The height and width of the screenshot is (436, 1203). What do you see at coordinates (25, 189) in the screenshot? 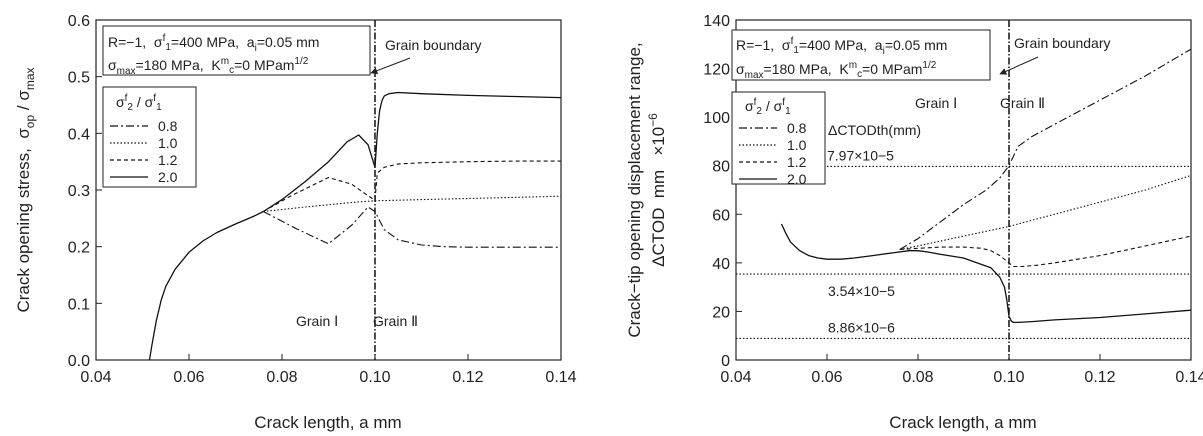
I see `left-y-axis-label: Crack opening stress, σop / σmax` at bounding box center [25, 189].